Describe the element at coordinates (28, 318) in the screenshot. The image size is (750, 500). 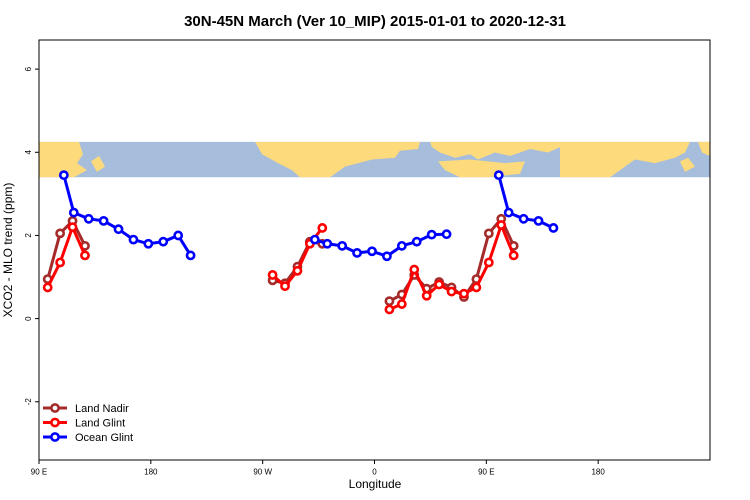
I see `y-tick-label: 0` at that location.